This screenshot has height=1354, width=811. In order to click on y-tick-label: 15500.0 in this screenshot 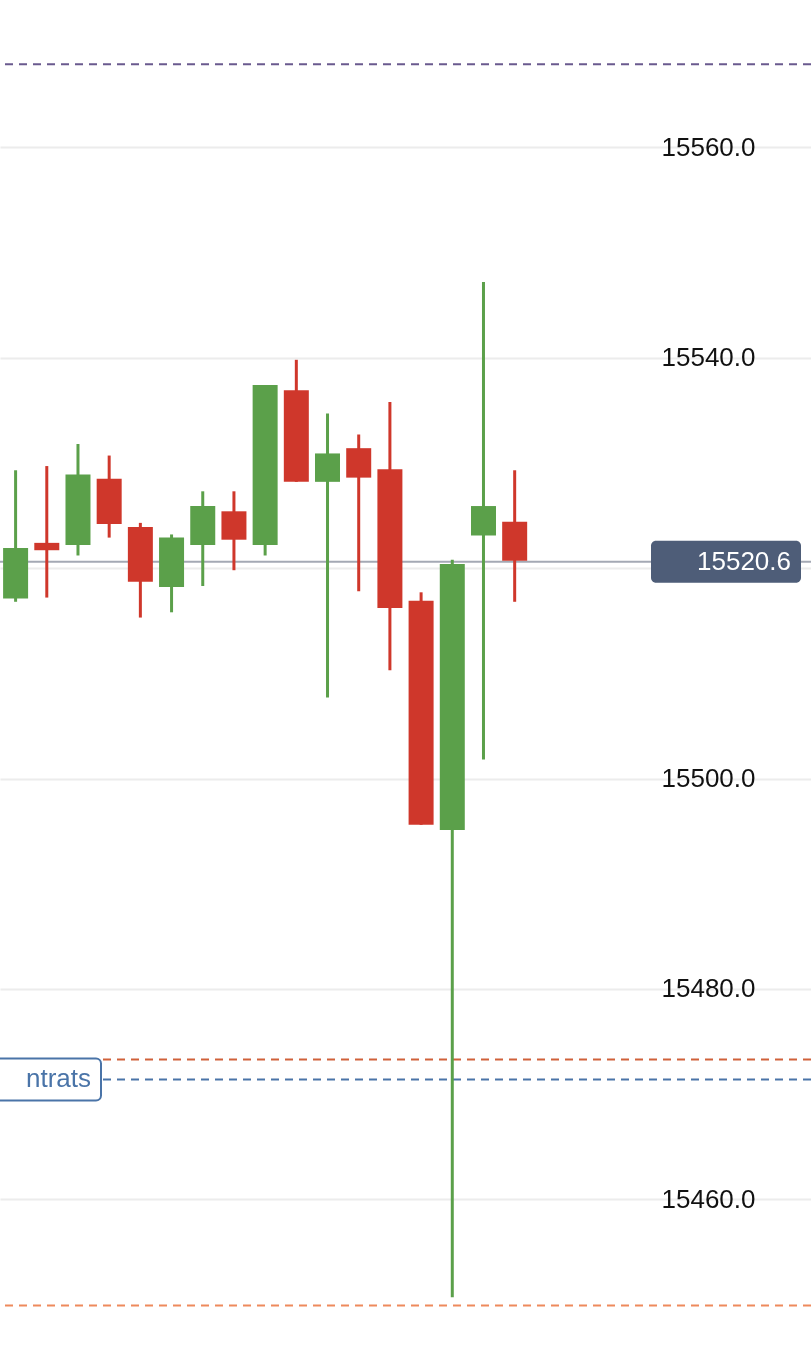, I will do `click(708, 778)`.